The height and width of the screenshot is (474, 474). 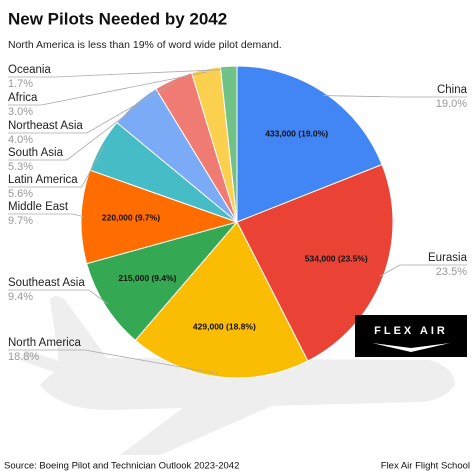 I want to click on legend-value: 18.8%, so click(x=23, y=357).